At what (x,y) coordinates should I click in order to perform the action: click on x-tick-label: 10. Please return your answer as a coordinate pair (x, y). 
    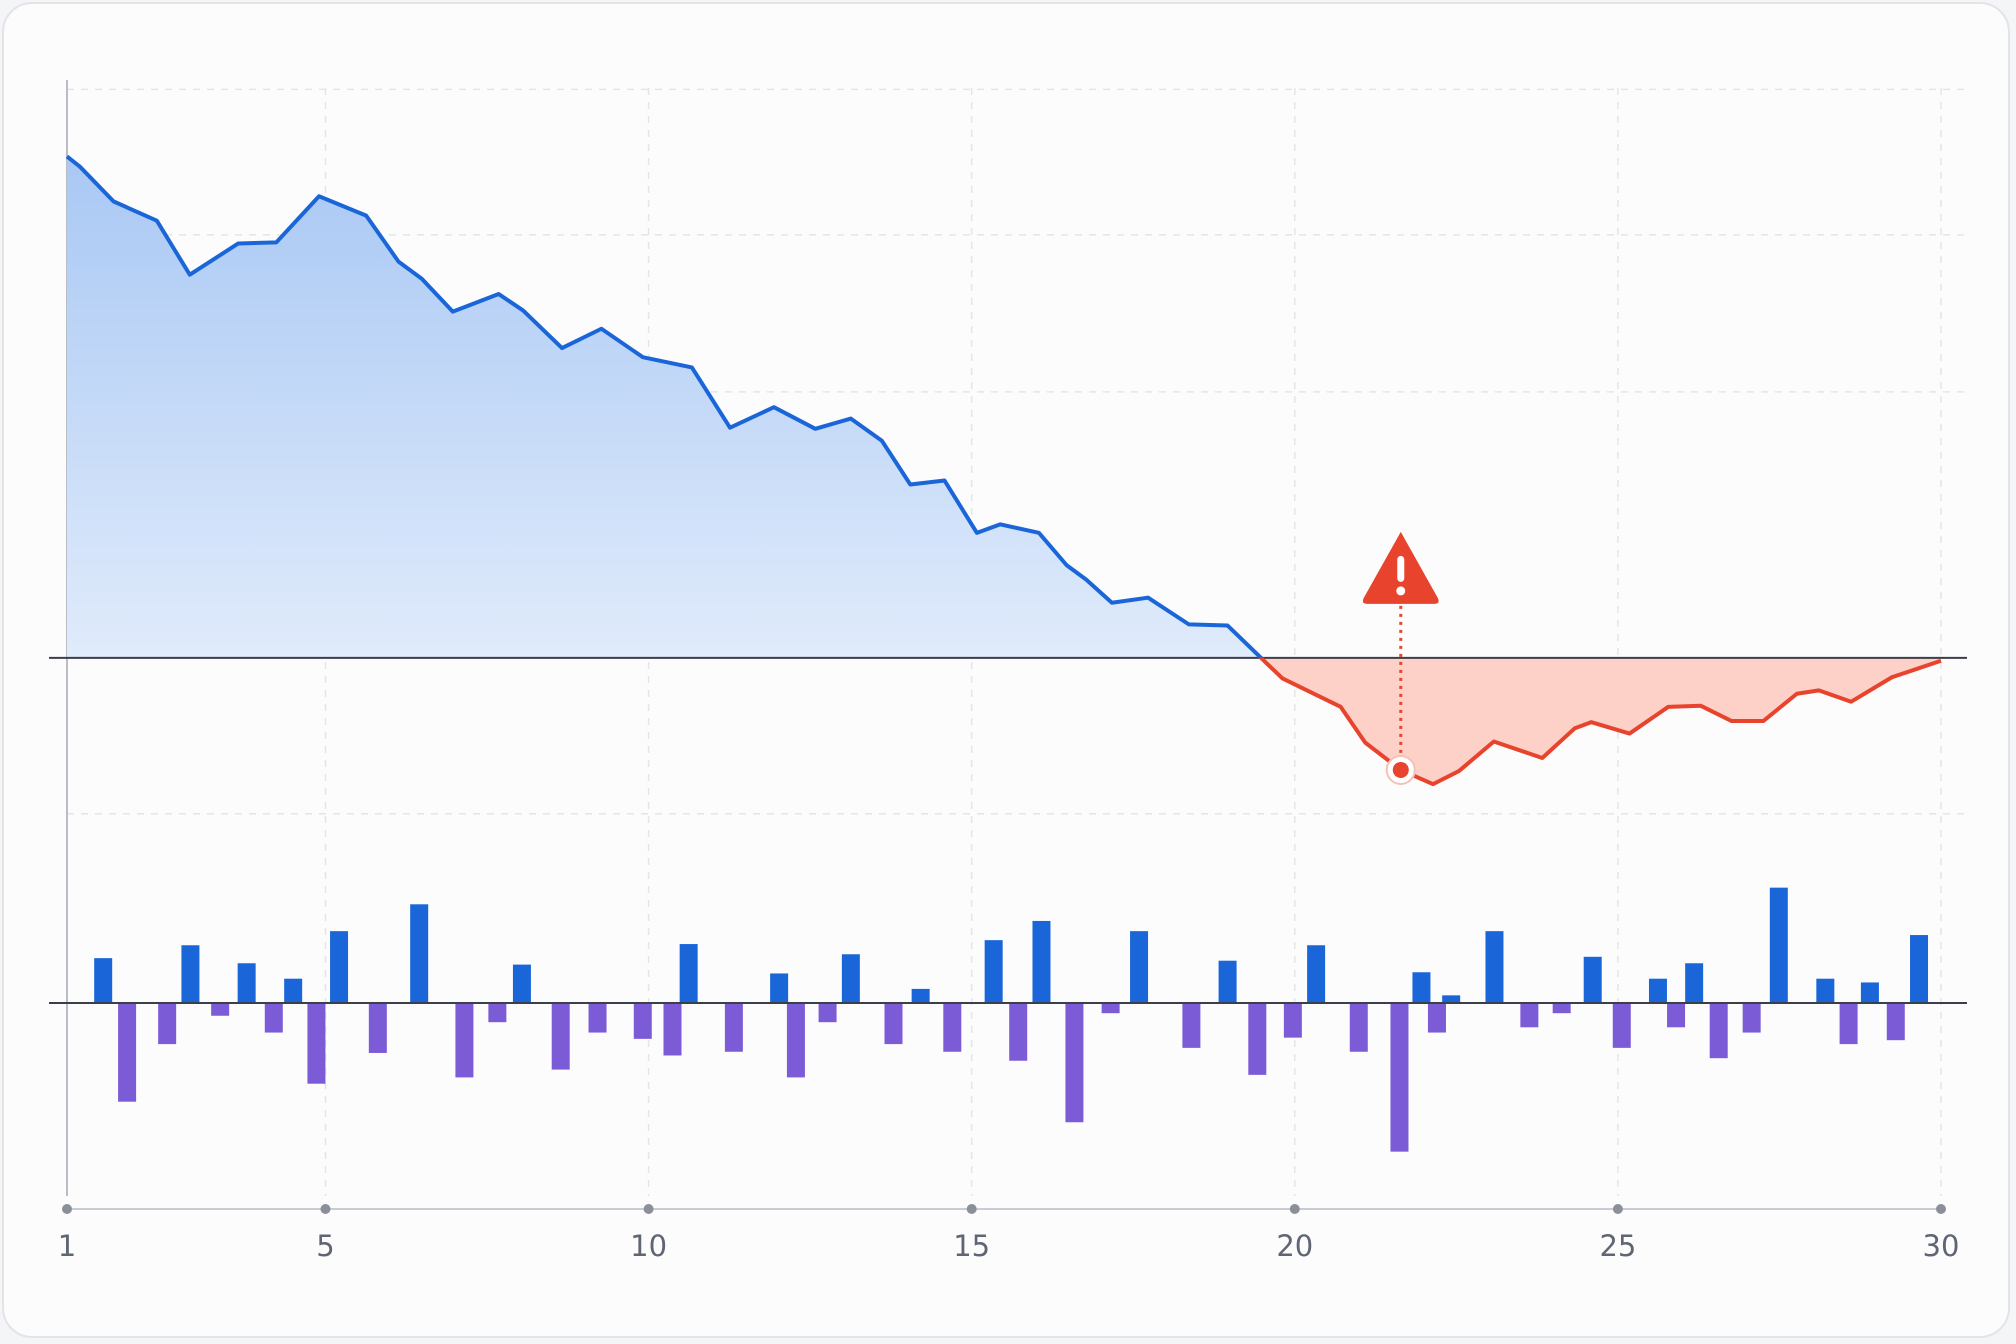
    Looking at the image, I should click on (648, 1246).